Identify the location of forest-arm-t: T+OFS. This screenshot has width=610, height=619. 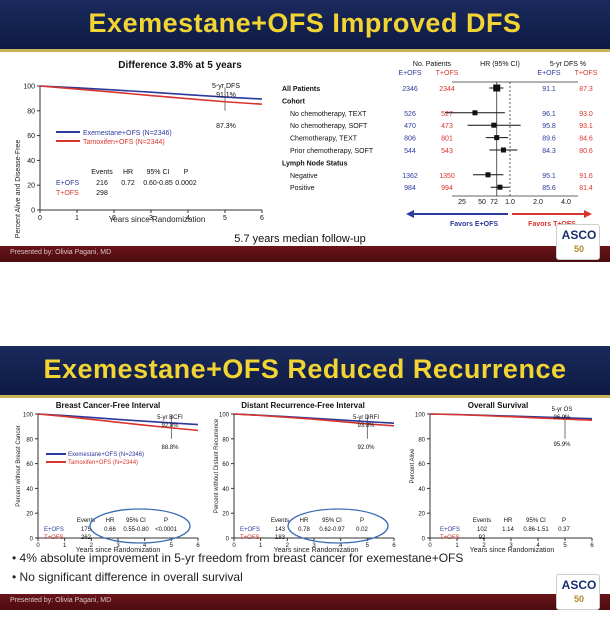
(447, 73).